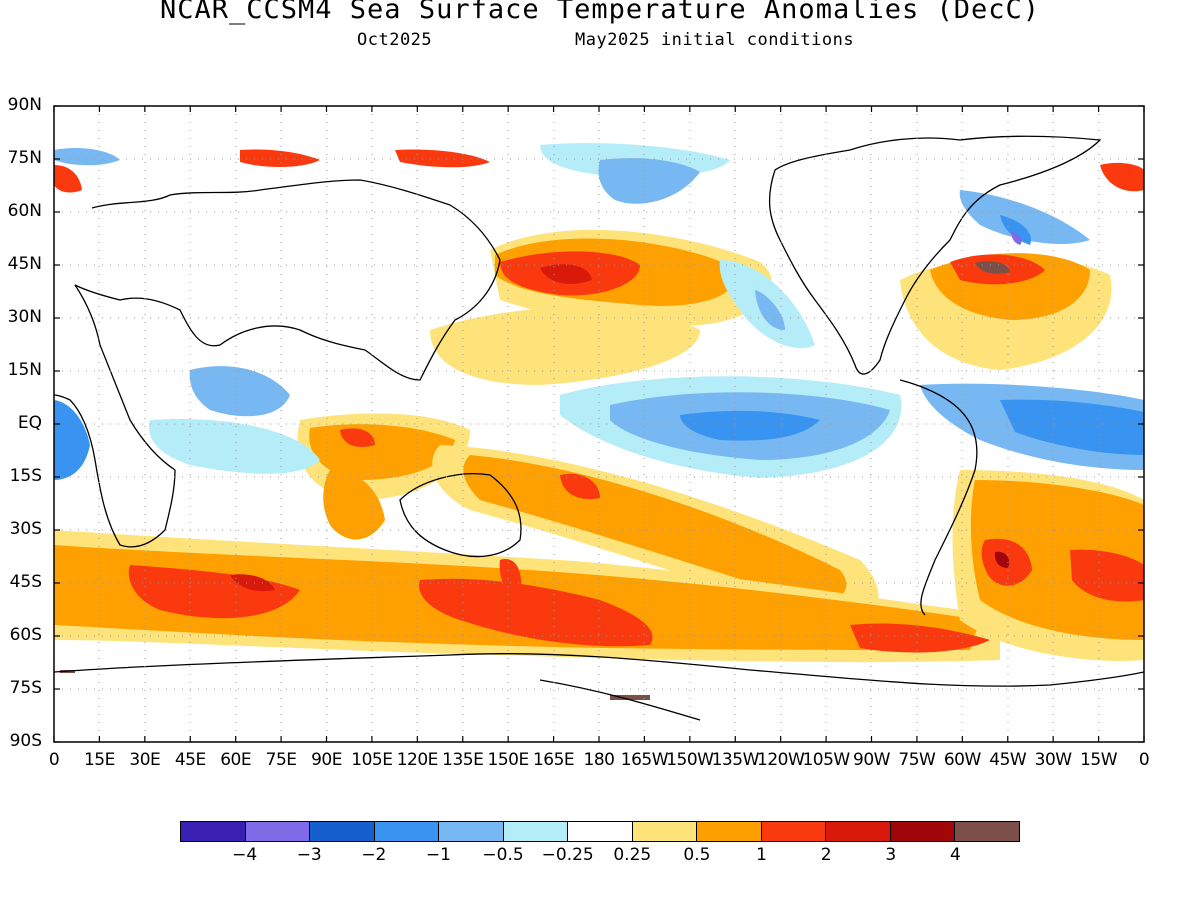 The width and height of the screenshot is (1200, 900). I want to click on color-scale-label: 0.5, so click(697, 855).